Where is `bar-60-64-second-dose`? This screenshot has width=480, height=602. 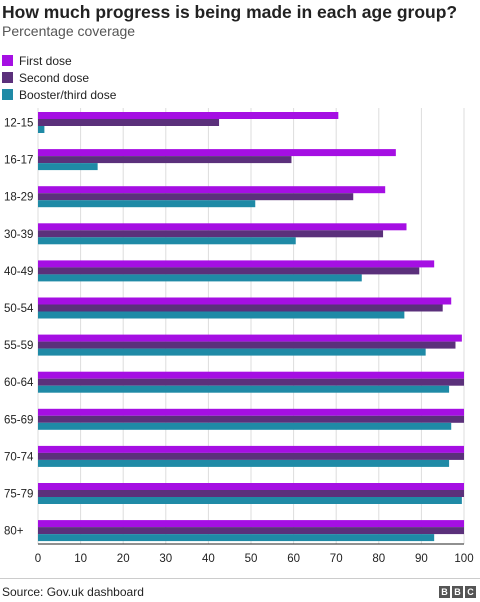 bar-60-64-second-dose is located at coordinates (251, 382).